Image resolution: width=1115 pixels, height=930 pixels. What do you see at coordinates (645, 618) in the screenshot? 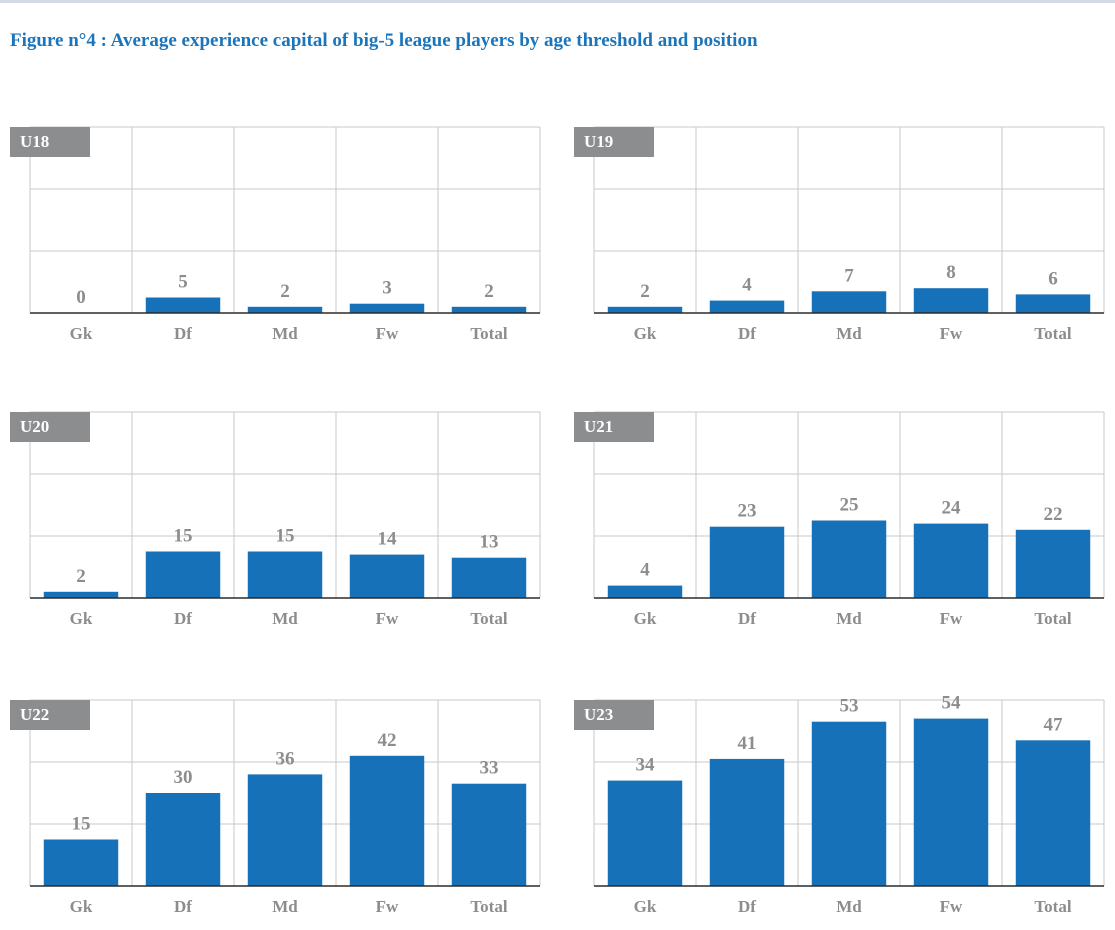
I see `category-label-u21-gk: Gk` at bounding box center [645, 618].